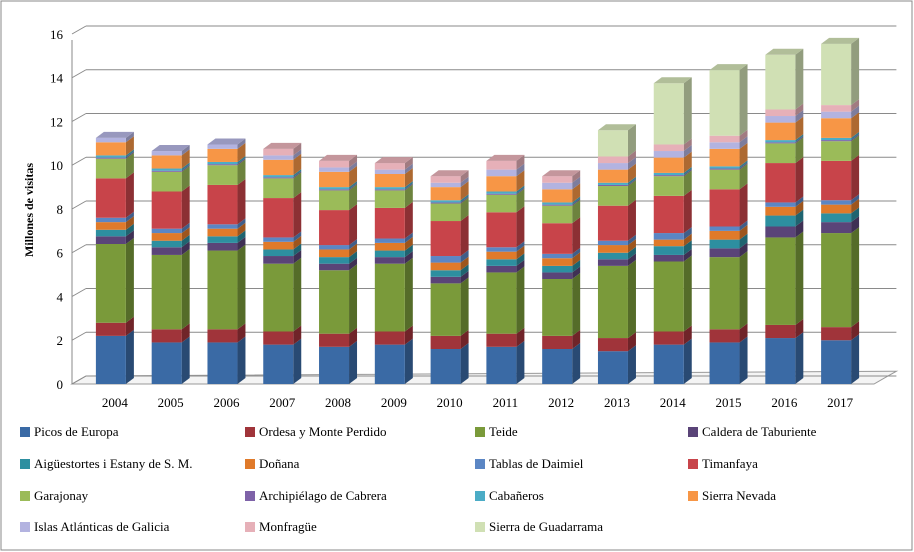  Describe the element at coordinates (56, 121) in the screenshot. I see `y-tick-label: 12` at that location.